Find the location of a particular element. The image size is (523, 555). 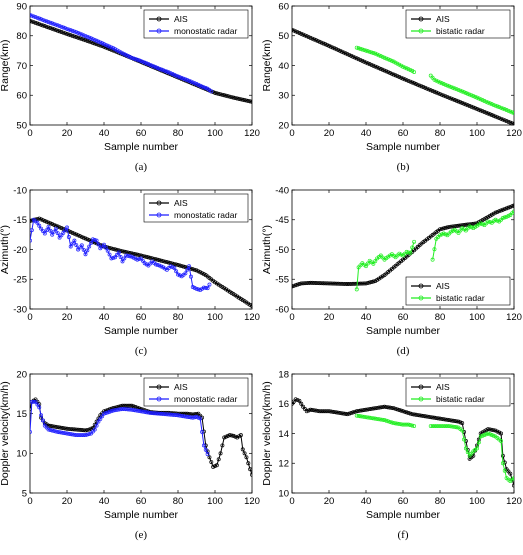

y-tick-label: 60 is located at coordinates (21, 96).